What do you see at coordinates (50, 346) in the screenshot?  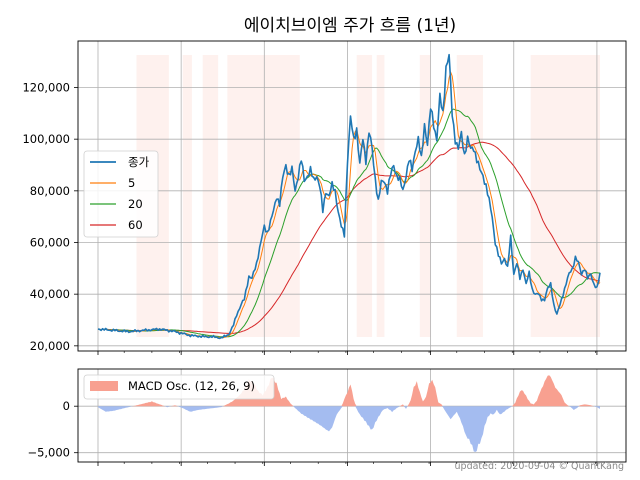 I see `price-y-tick-label-0: 20,000` at bounding box center [50, 346].